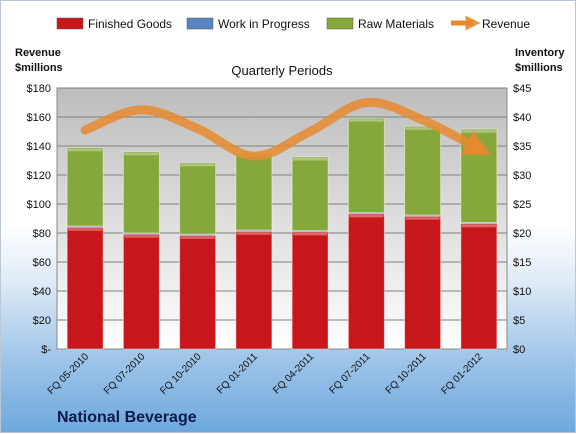 This screenshot has height=434, width=576. I want to click on revenue-line-group, so click(285, 129).